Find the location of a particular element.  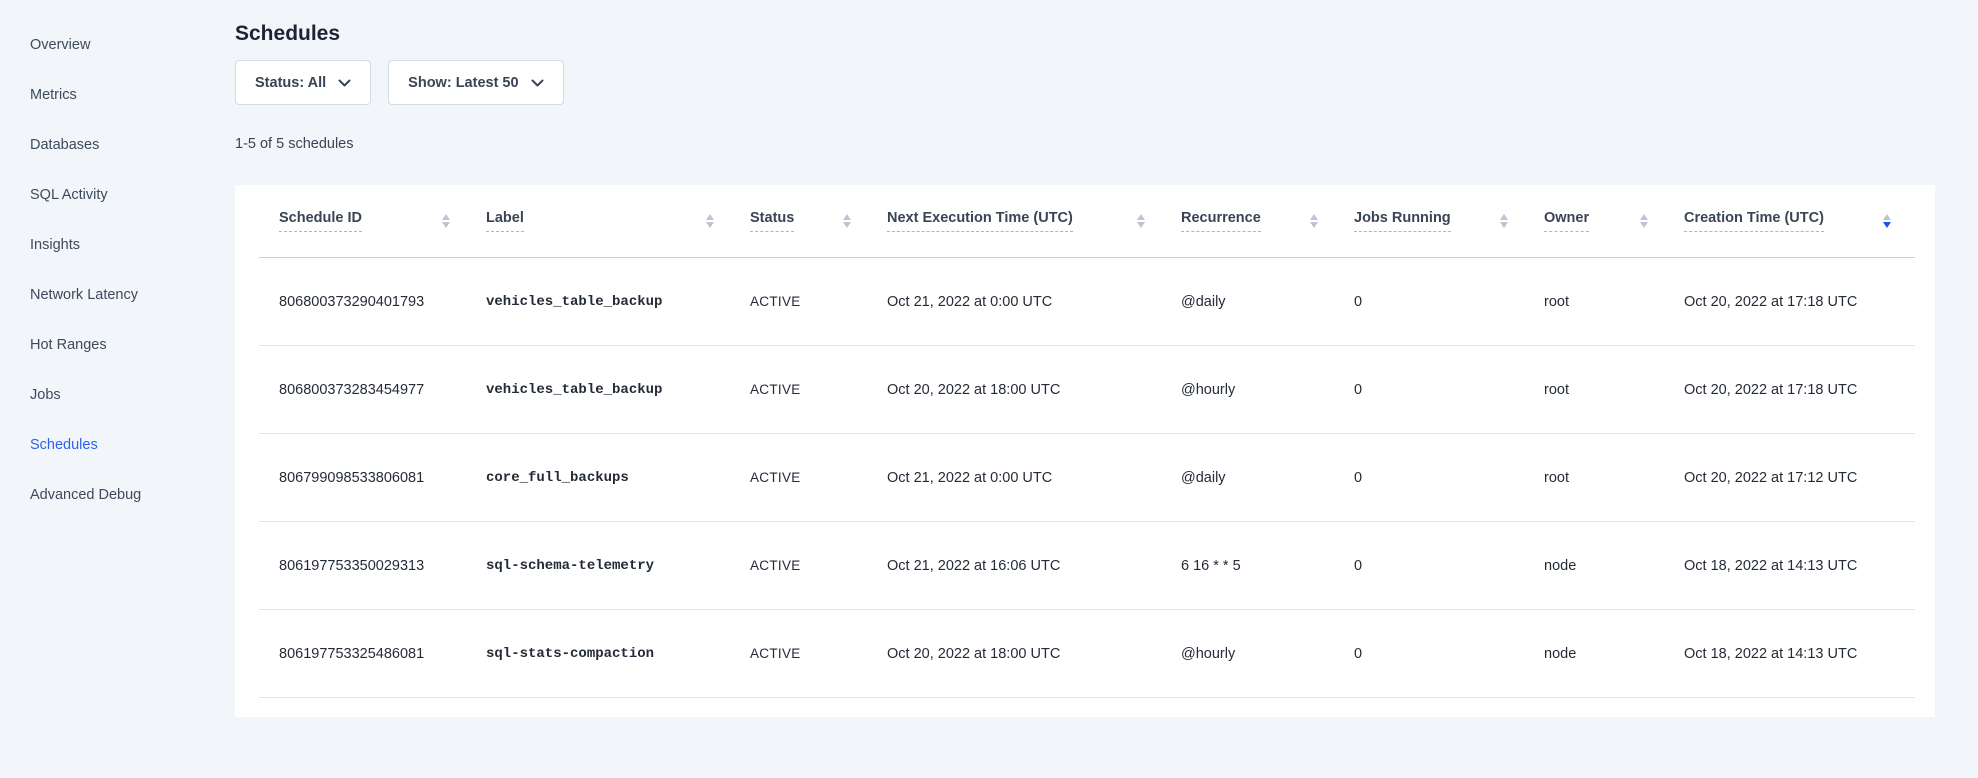

column-header-label: Status is located at coordinates (772, 221).